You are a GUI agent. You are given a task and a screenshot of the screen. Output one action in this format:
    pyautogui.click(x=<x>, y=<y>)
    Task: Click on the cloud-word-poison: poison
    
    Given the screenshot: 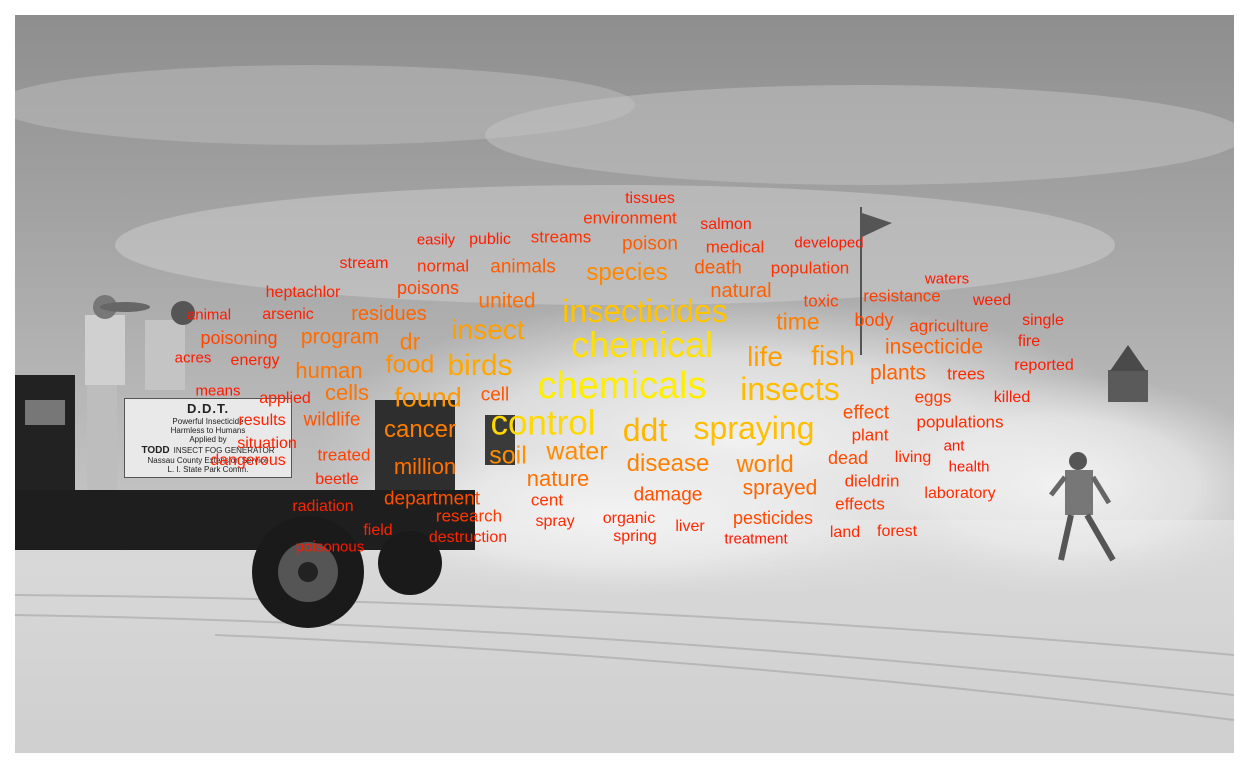 What is the action you would take?
    pyautogui.click(x=650, y=244)
    